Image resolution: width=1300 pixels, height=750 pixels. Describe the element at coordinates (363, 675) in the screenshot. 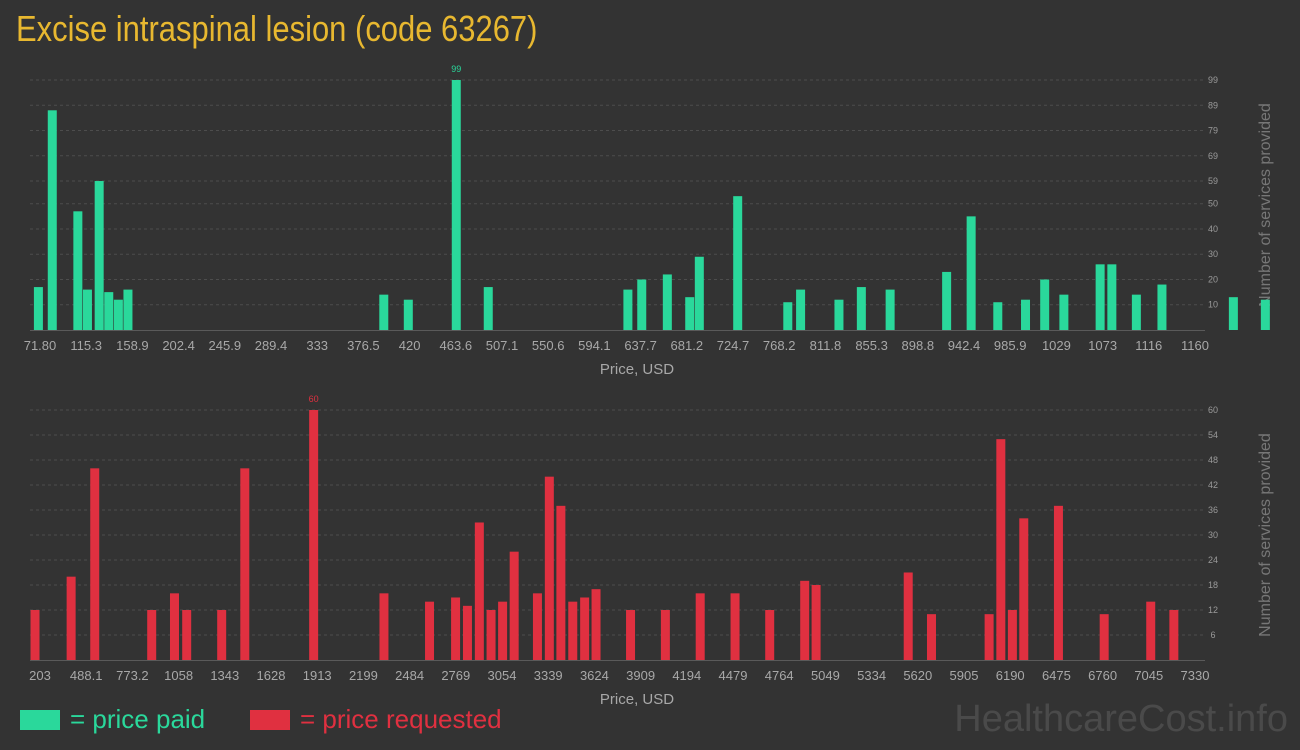

I see `chart2-x-tick-label: 2199` at that location.